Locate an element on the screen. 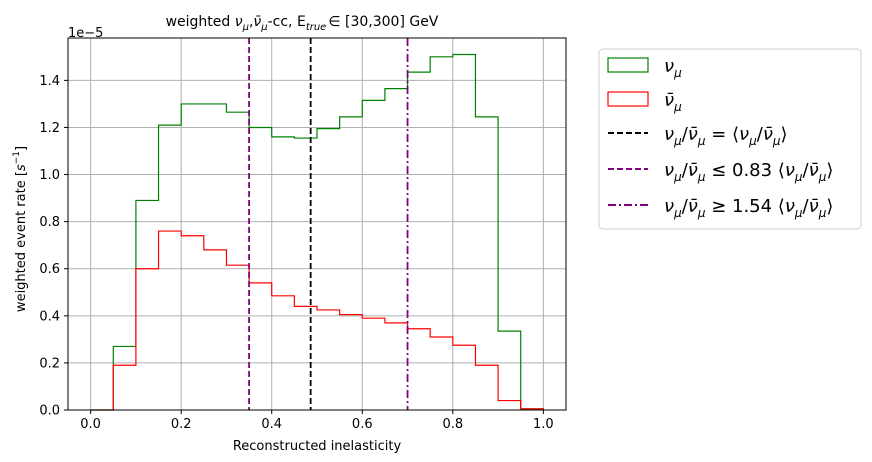 This screenshot has height=462, width=872. x-tick-label: 0.6 is located at coordinates (362, 424).